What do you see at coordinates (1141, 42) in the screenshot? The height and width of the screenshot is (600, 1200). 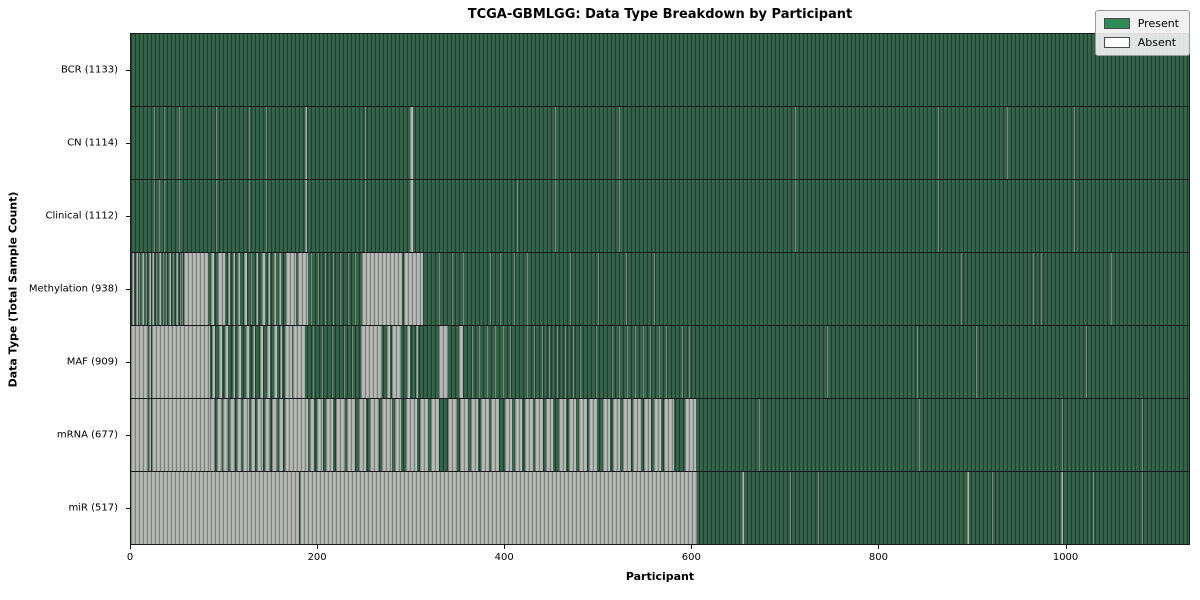 I see `legend-item-absent: Absent` at bounding box center [1141, 42].